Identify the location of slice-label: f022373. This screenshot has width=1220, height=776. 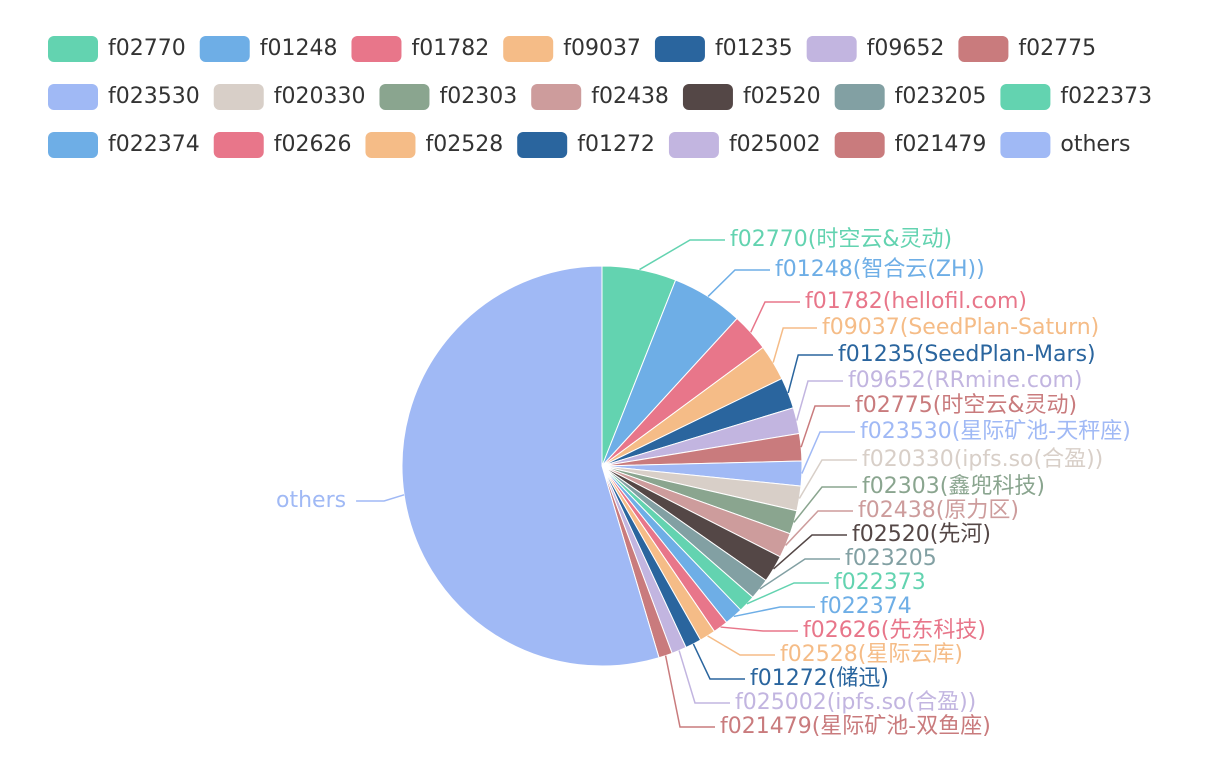
(880, 582).